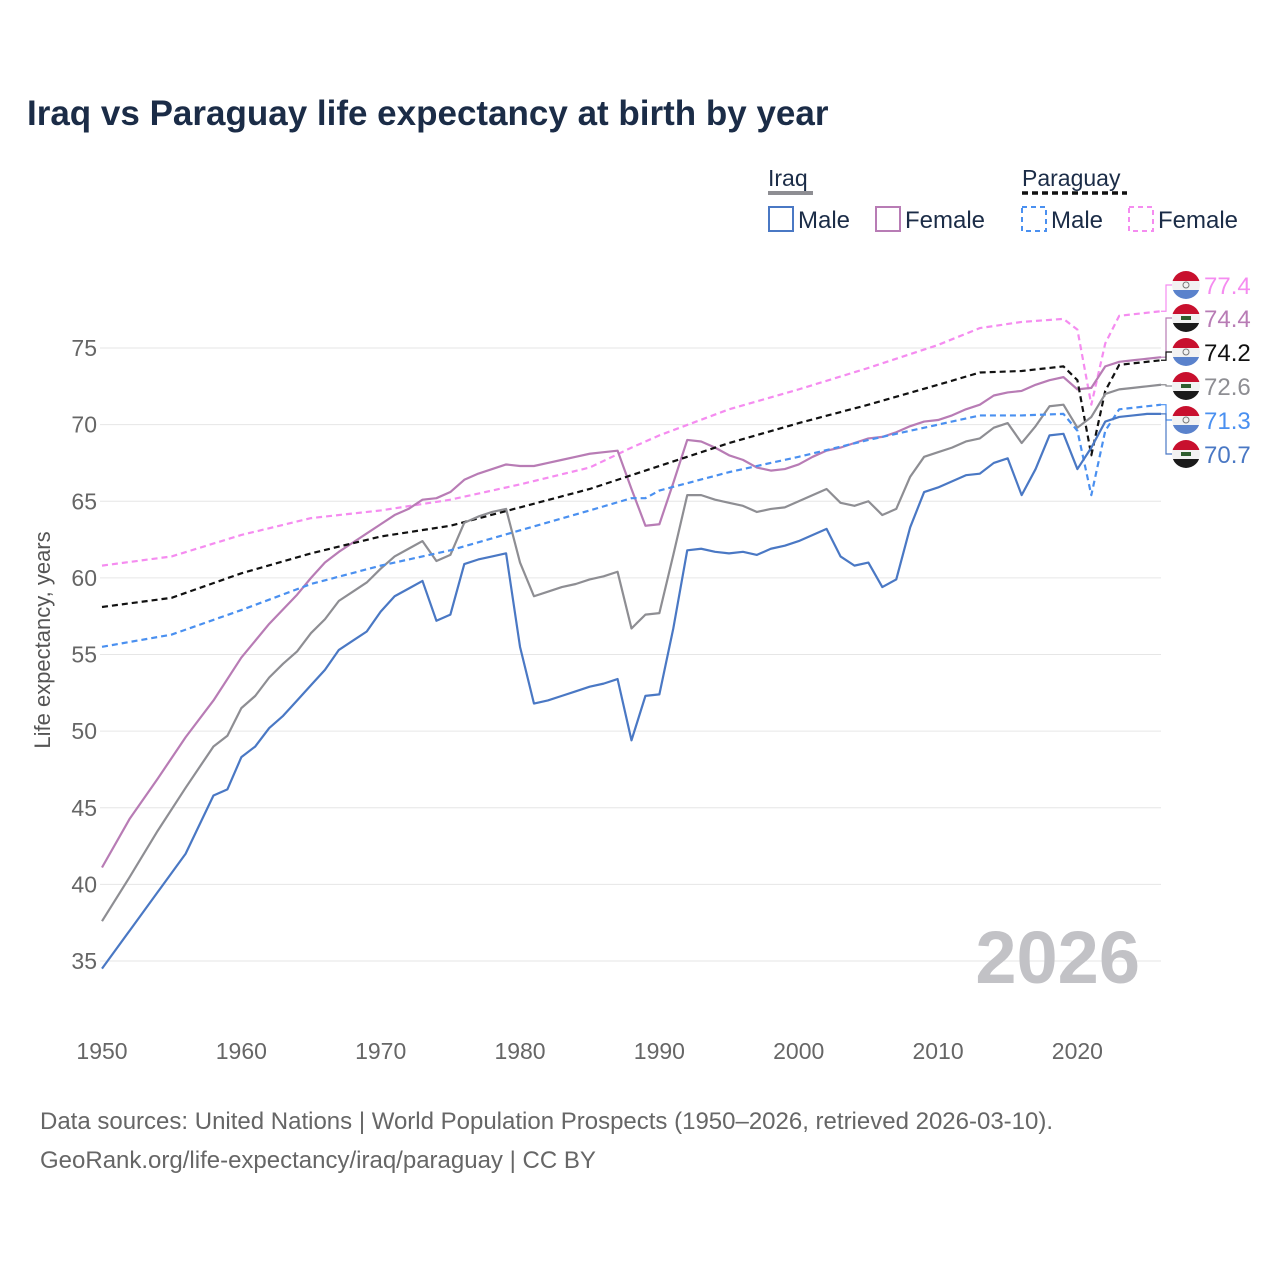 Image resolution: width=1280 pixels, height=1280 pixels. Describe the element at coordinates (380, 1051) in the screenshot. I see `x-tick-label: 1970` at that location.